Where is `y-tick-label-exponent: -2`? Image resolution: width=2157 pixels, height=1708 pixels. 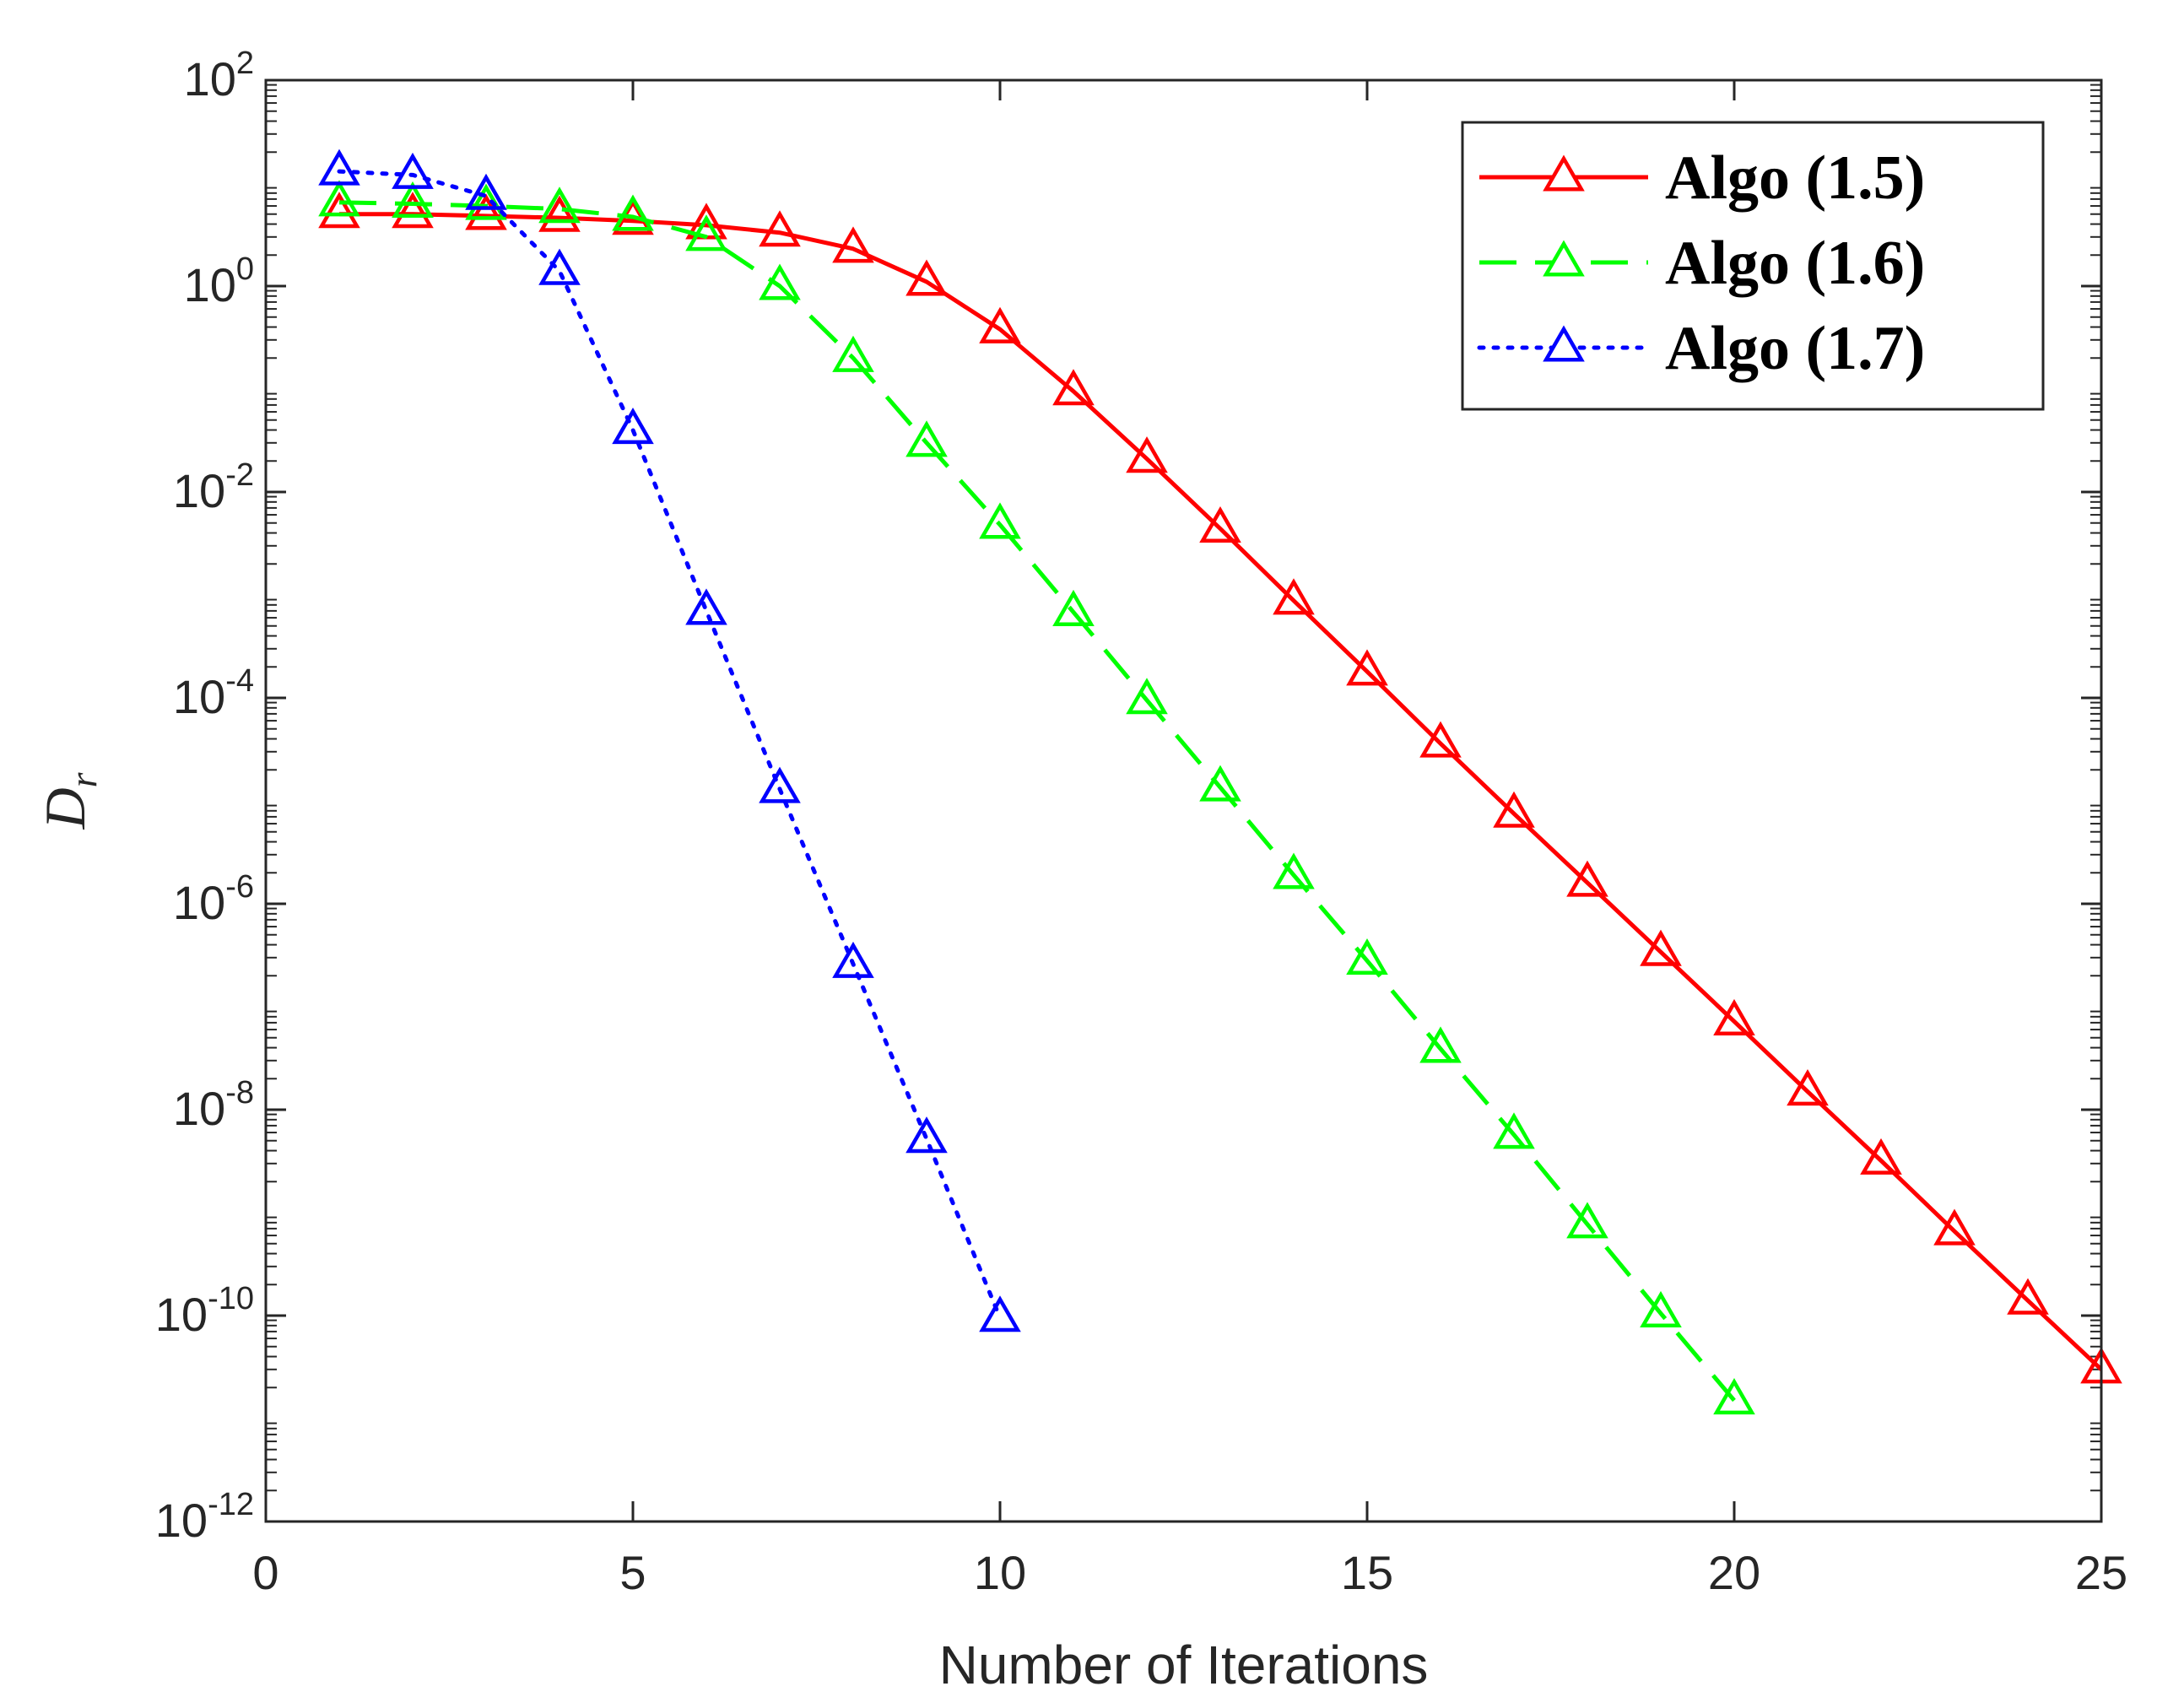
y-tick-label-exponent: -2 is located at coordinates (239, 475).